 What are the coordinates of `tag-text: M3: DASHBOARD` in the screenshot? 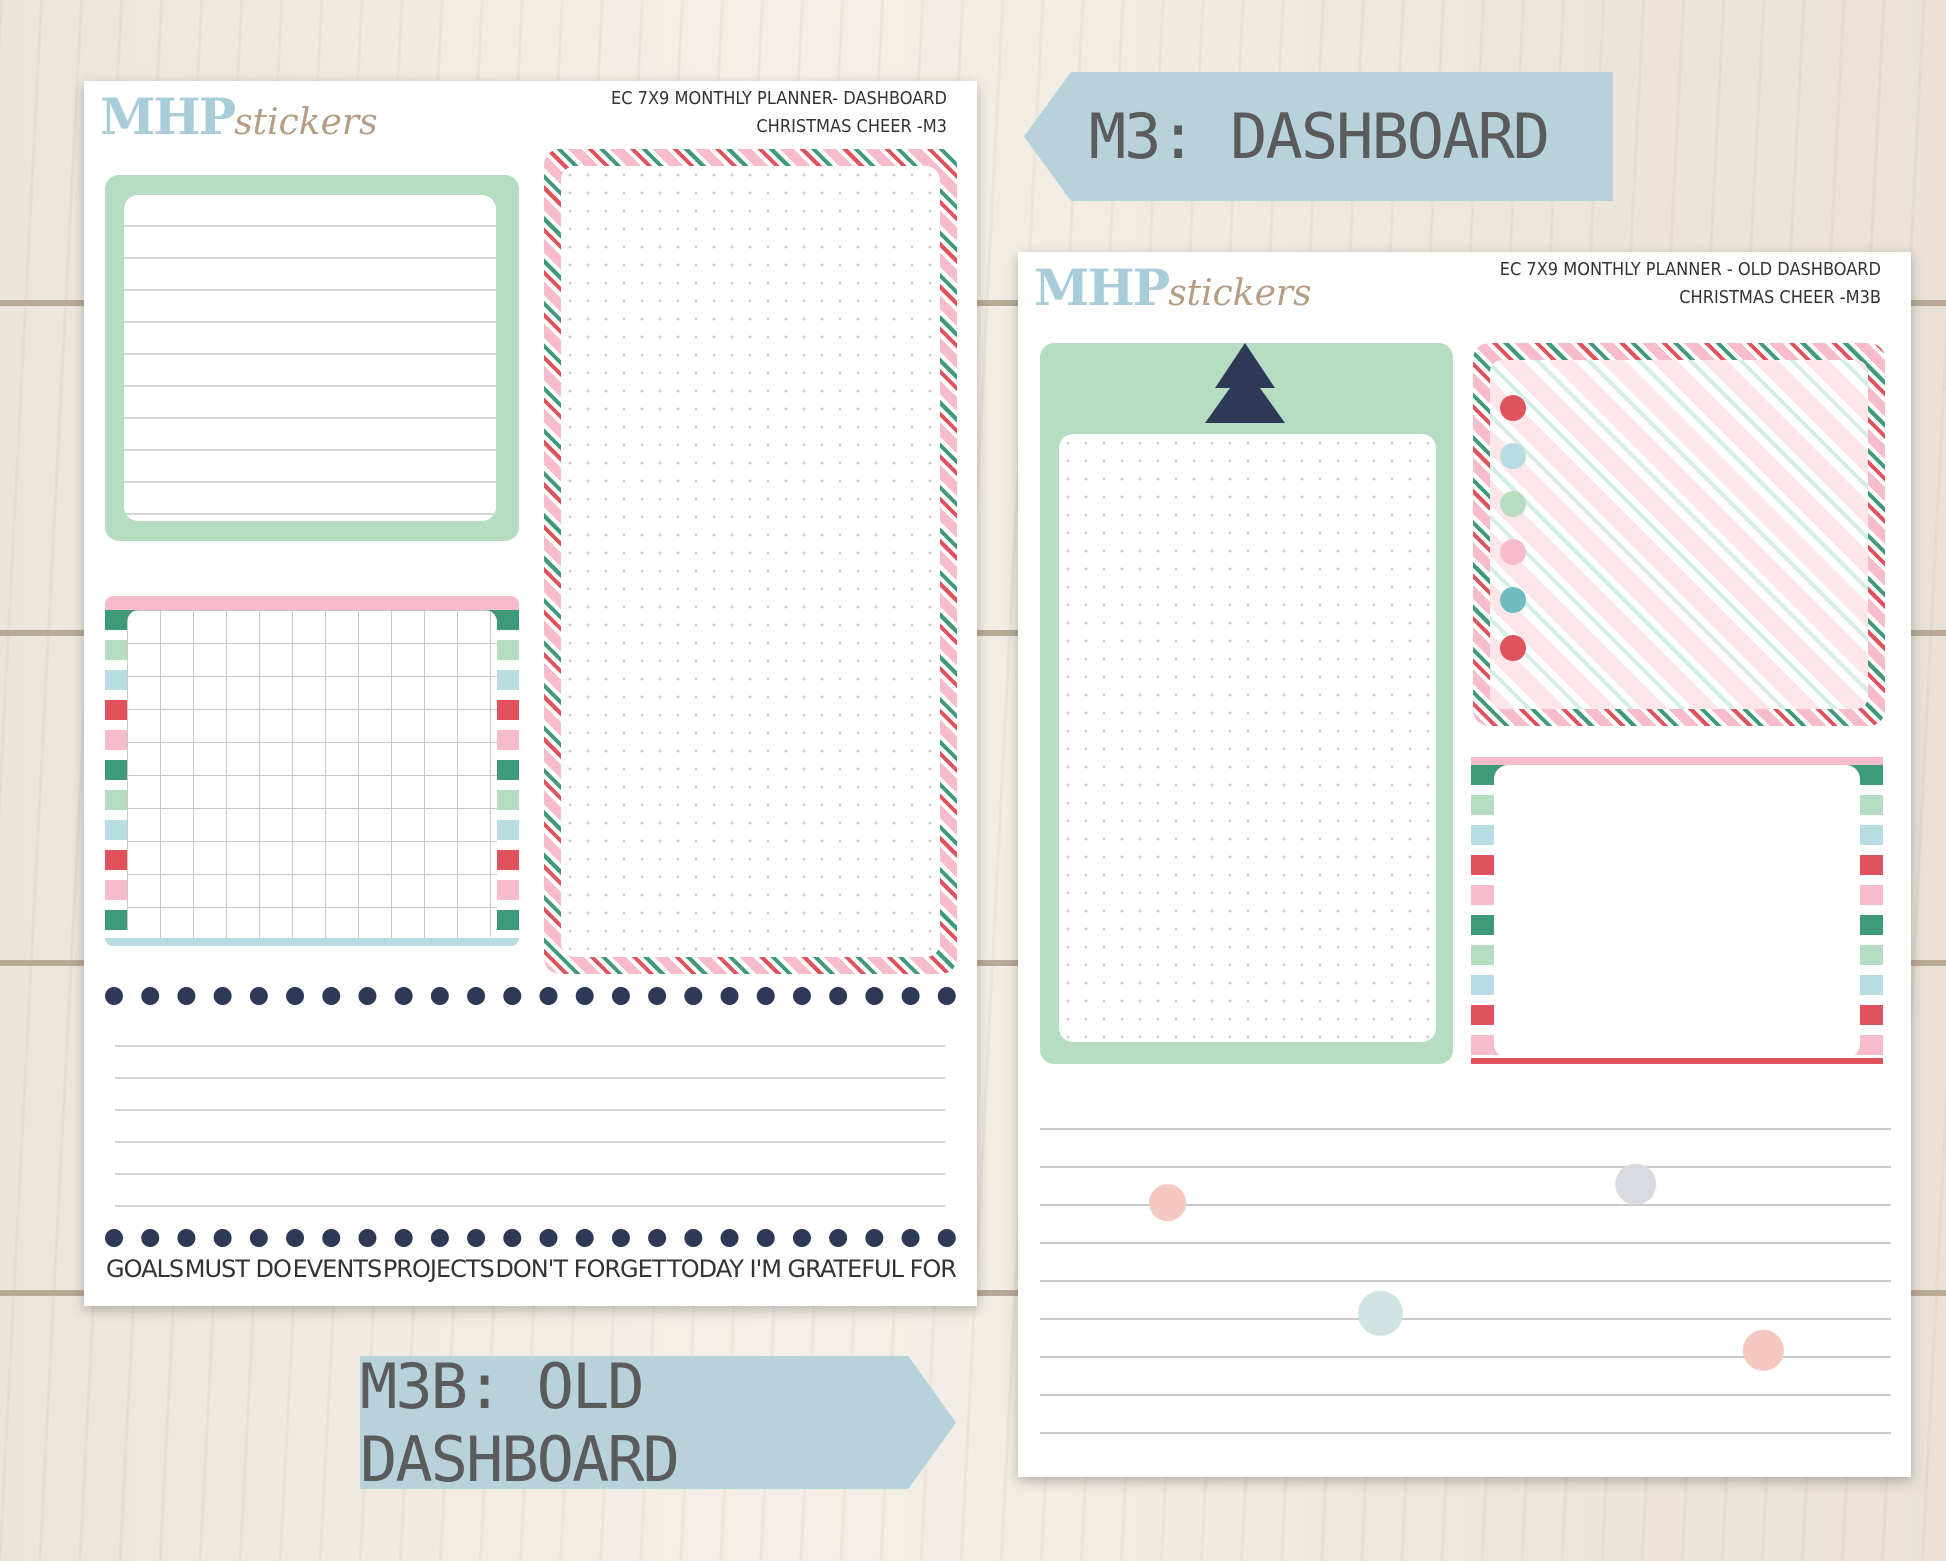 It's located at (1319, 136).